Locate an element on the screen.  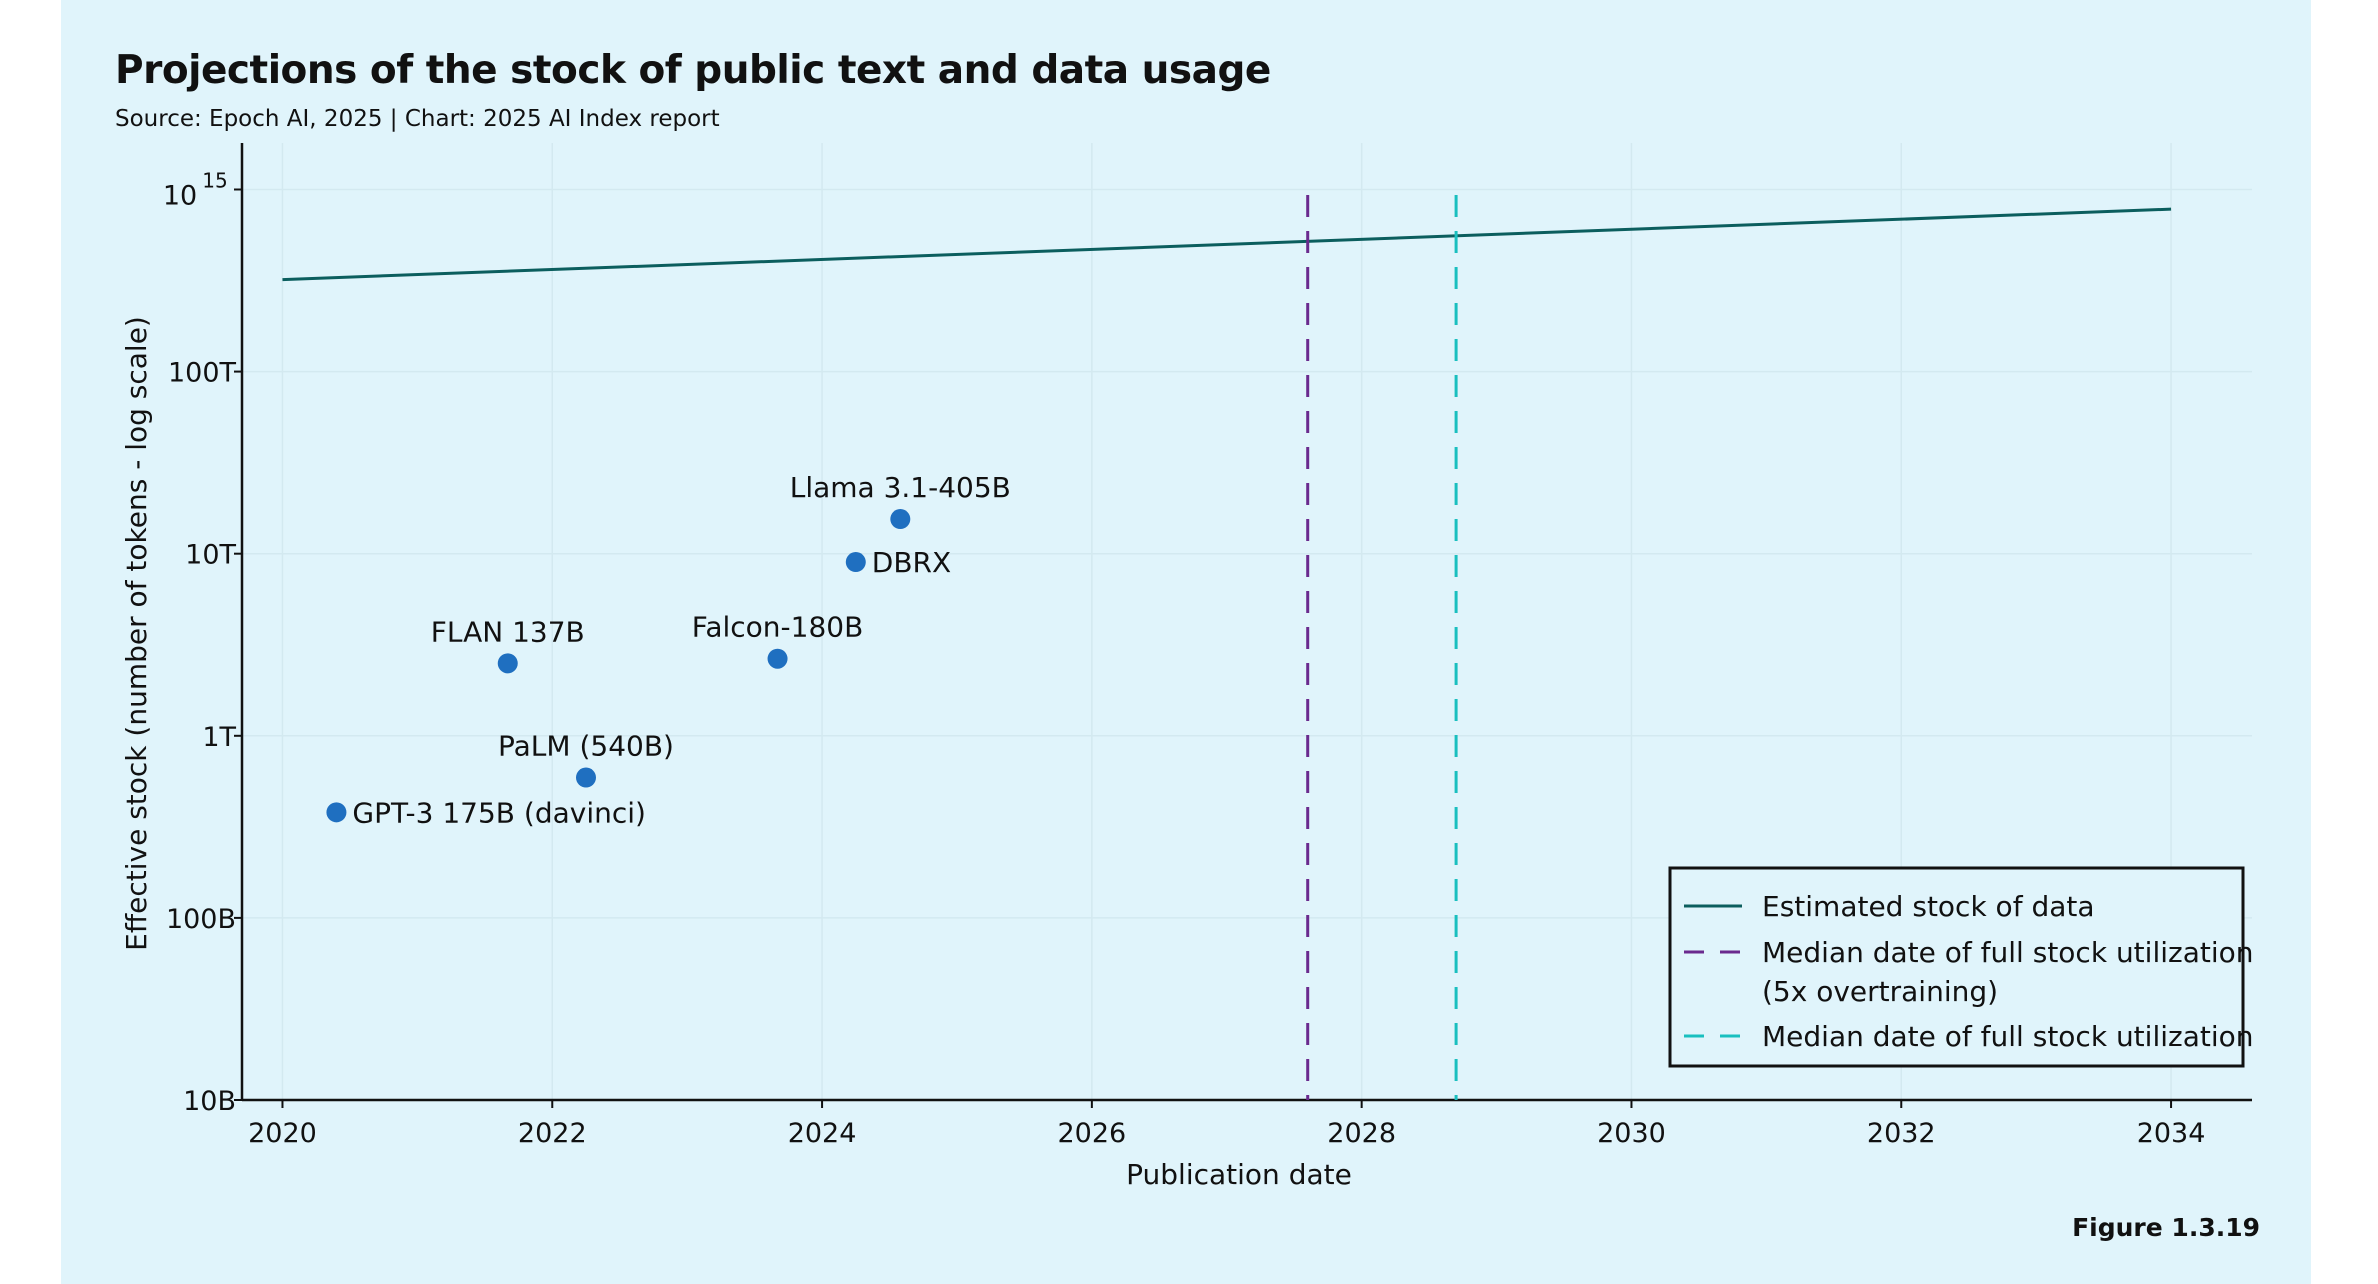
model-point-label: FLAN 137B is located at coordinates (508, 631).